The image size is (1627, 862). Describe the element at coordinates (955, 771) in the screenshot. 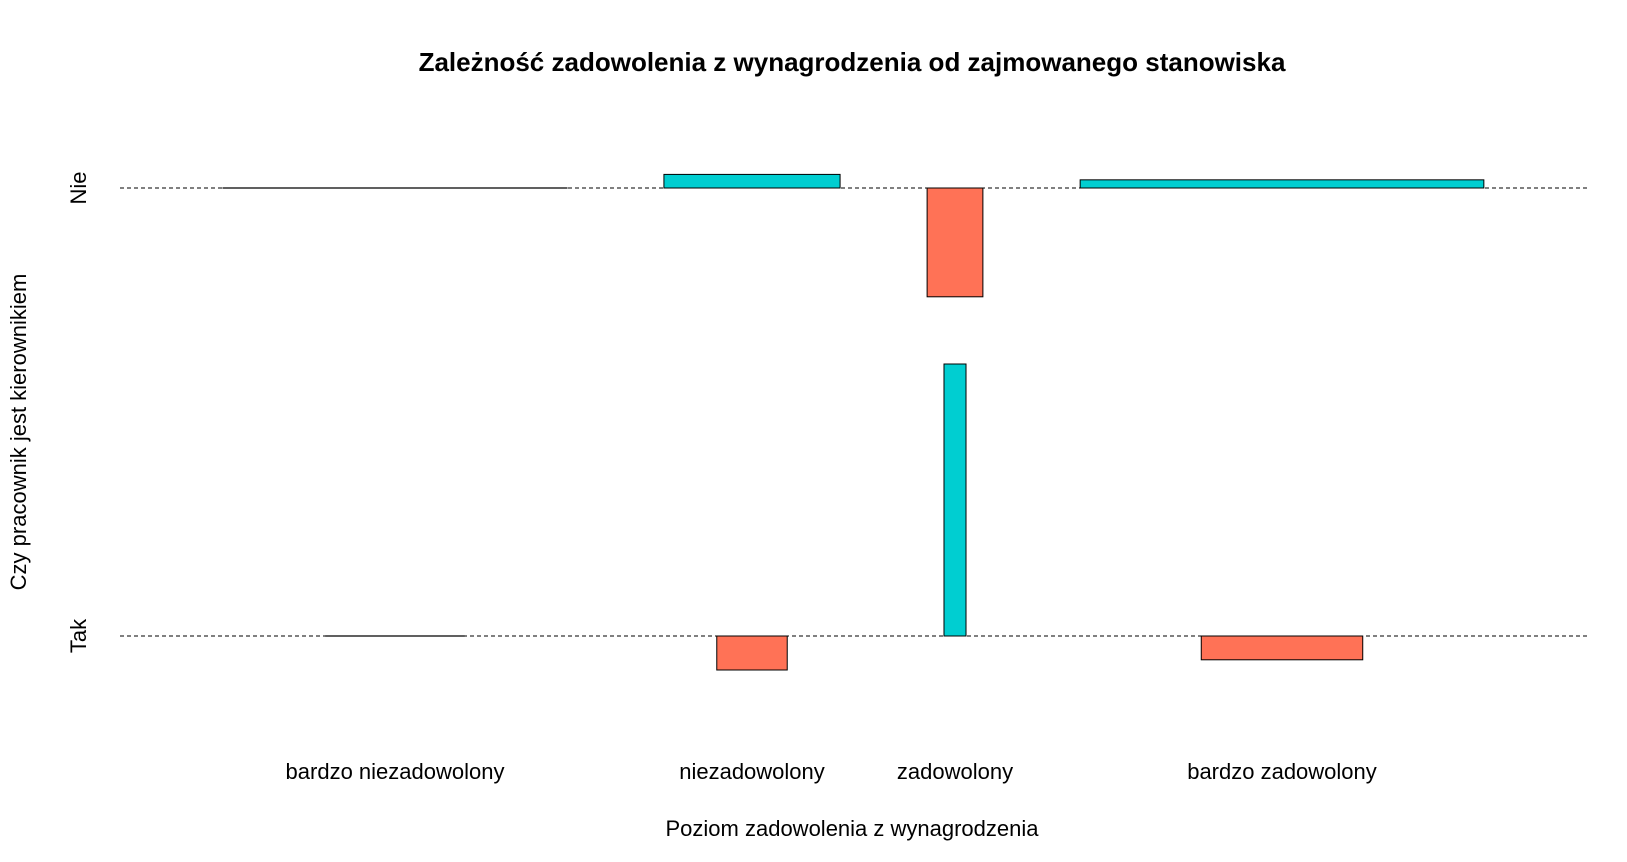

I see `x-tick-zadowolony: zadowolony` at that location.